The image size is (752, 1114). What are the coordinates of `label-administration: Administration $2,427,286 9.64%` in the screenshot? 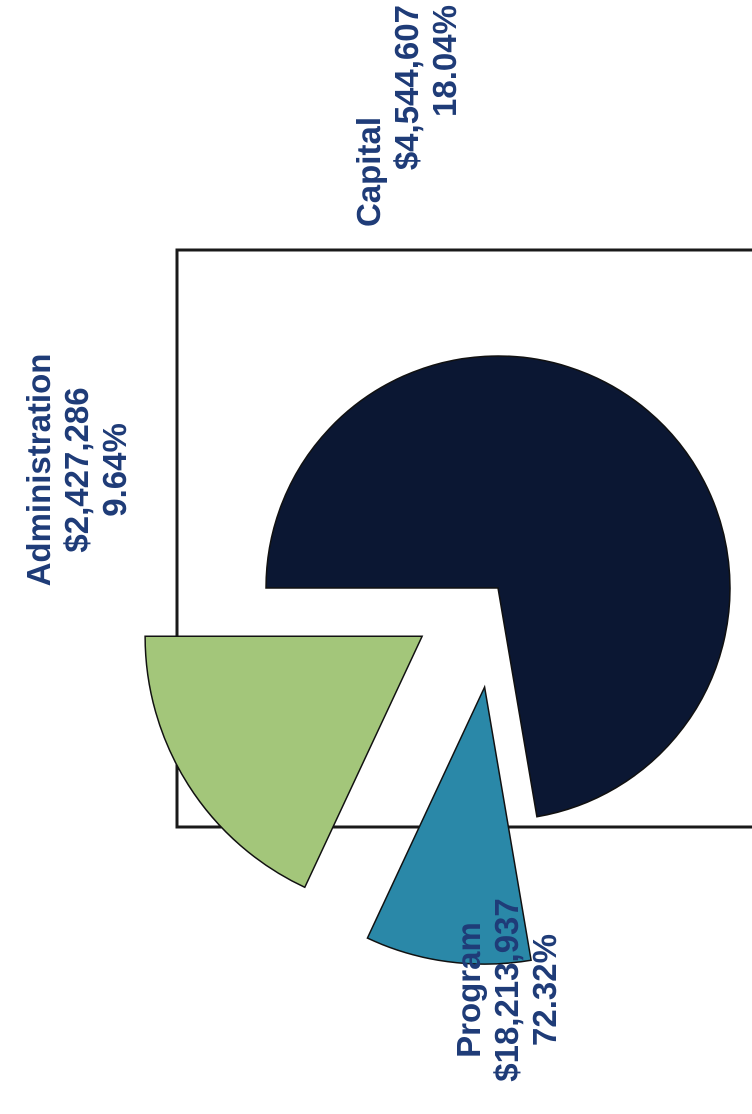 It's located at (76, 470).